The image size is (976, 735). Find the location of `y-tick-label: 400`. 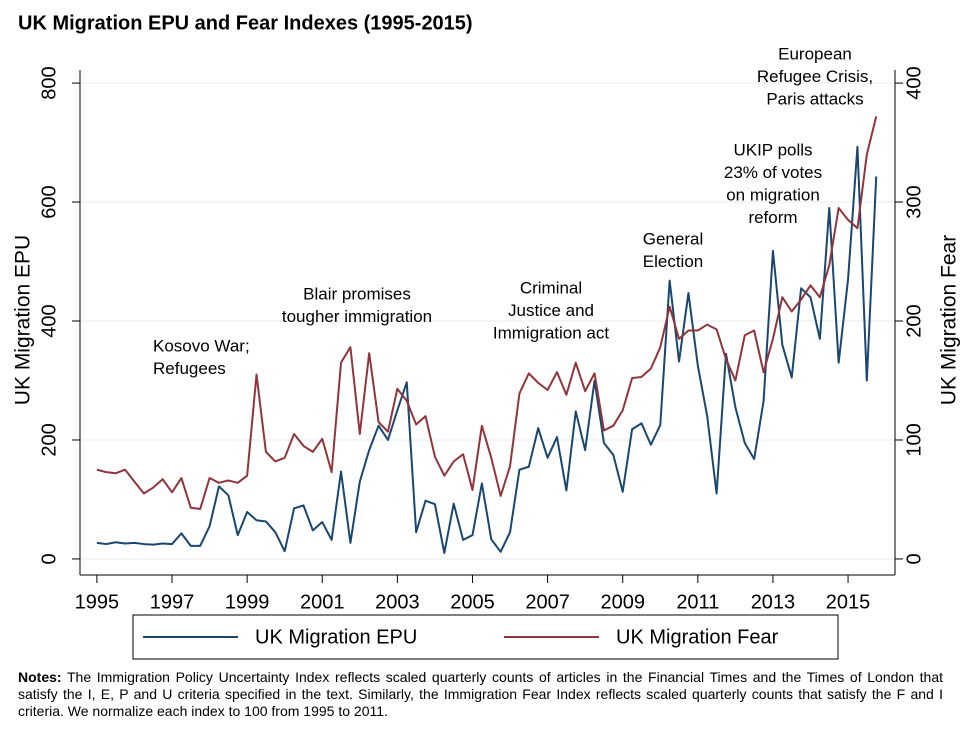

y-tick-label: 400 is located at coordinates (49, 320).